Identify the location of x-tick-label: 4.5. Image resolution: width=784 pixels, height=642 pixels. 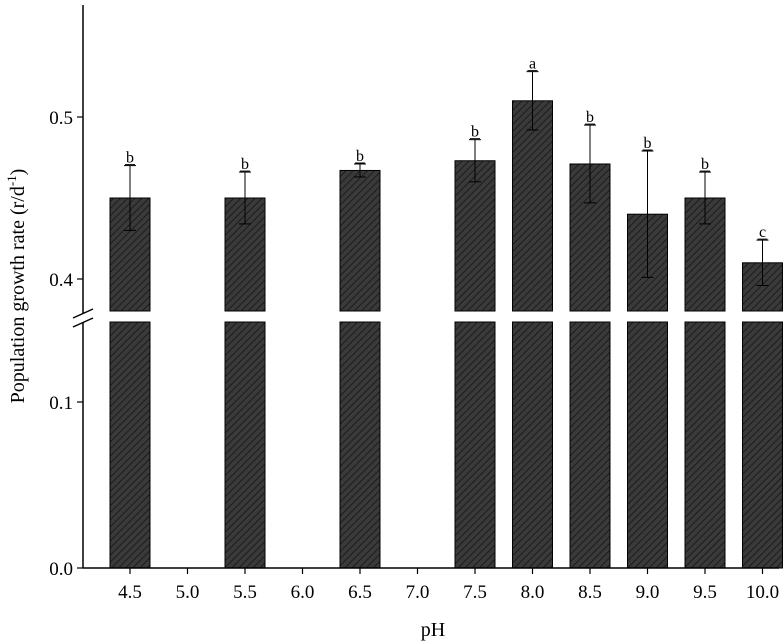
(130, 592).